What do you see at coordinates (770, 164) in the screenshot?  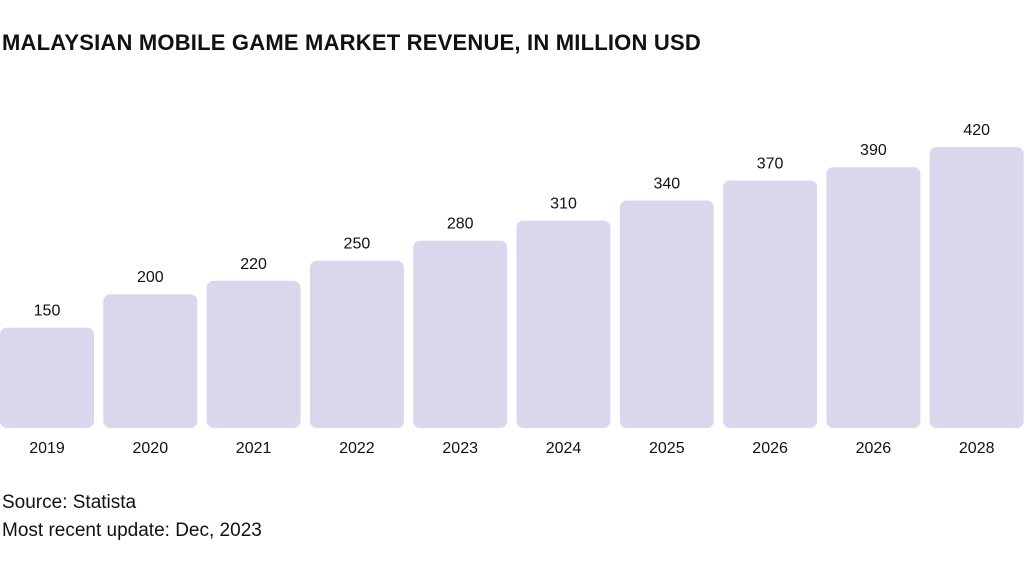 I see `value-label-7: 370` at bounding box center [770, 164].